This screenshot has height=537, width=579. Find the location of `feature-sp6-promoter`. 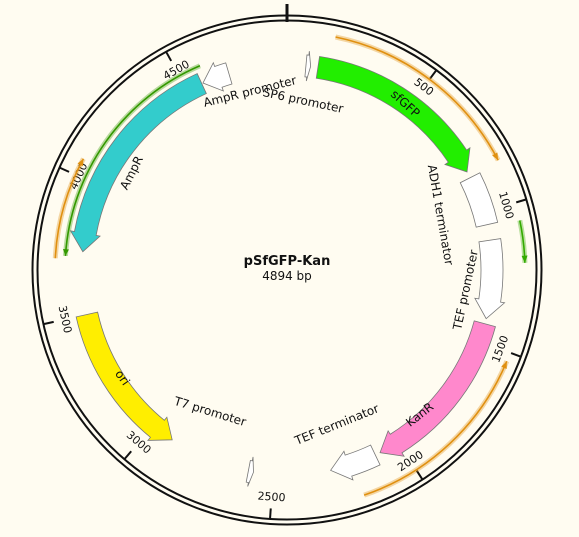

feature-sp6-promoter is located at coordinates (308, 66).